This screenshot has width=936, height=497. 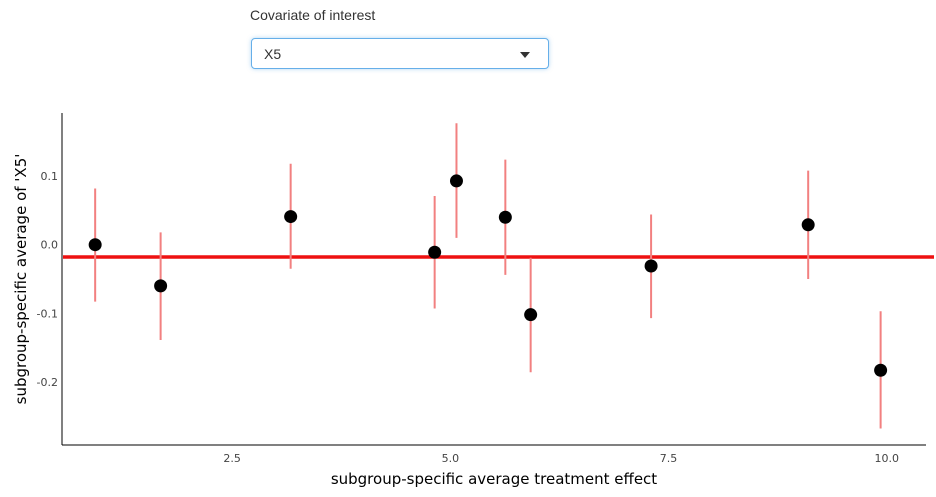 I want to click on covariate-select-value: X5, so click(x=273, y=54).